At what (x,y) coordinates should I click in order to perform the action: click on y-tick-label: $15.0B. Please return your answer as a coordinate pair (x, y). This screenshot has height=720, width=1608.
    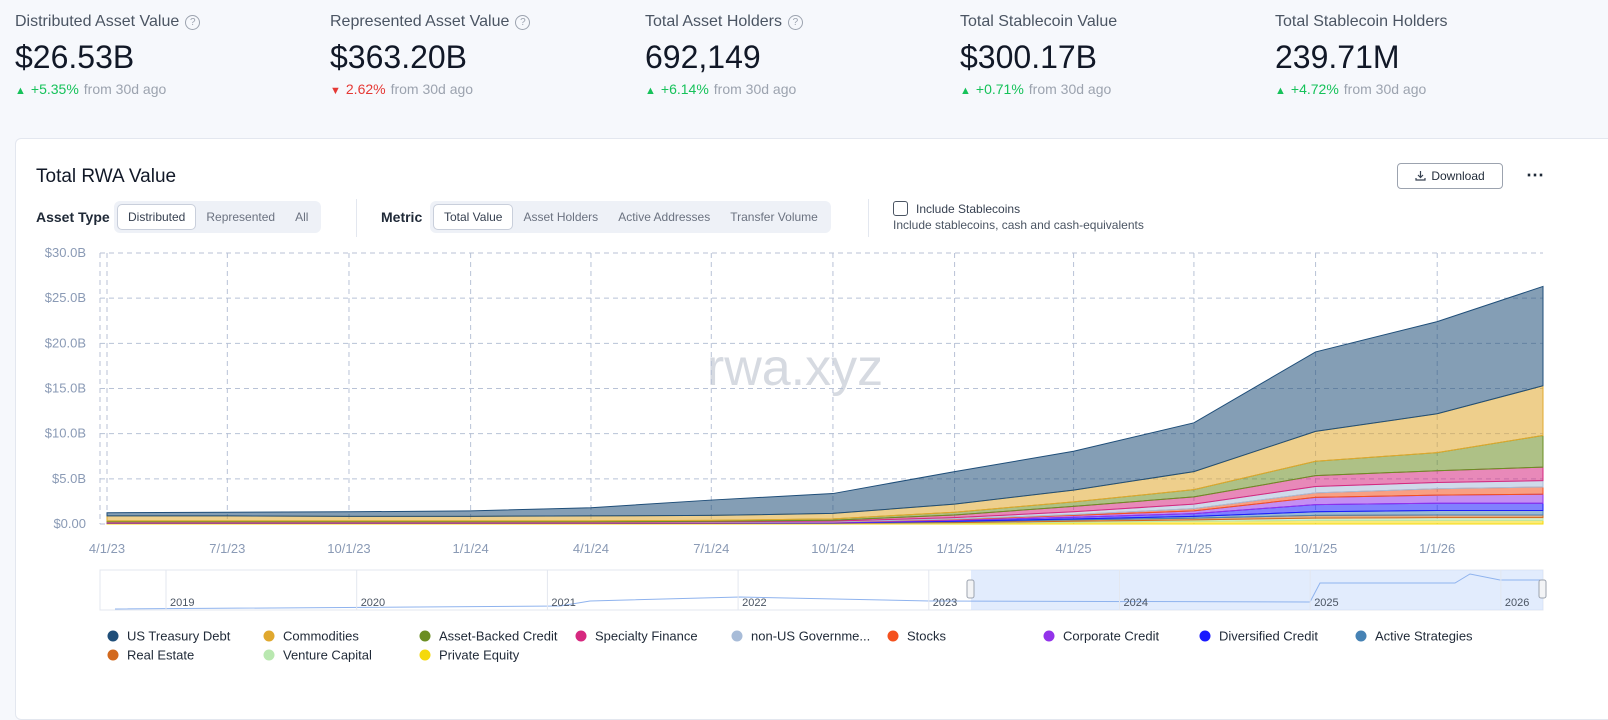
    Looking at the image, I should click on (65, 388).